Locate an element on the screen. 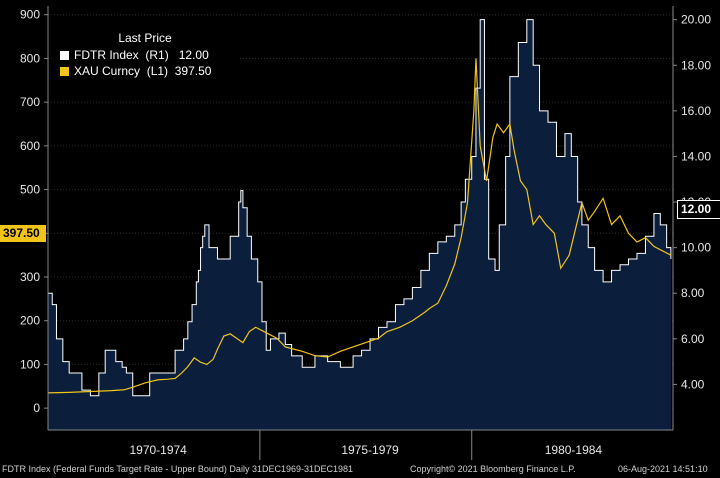  legend-axis-xau: (L1) is located at coordinates (157, 71).